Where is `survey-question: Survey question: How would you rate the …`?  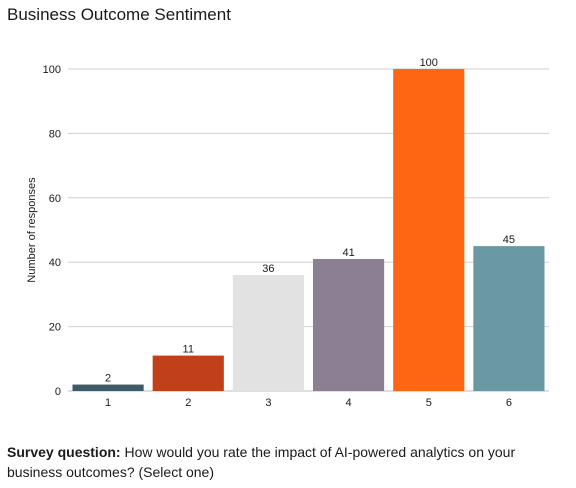 survey-question: Survey question: How would you rate the … is located at coordinates (287, 462).